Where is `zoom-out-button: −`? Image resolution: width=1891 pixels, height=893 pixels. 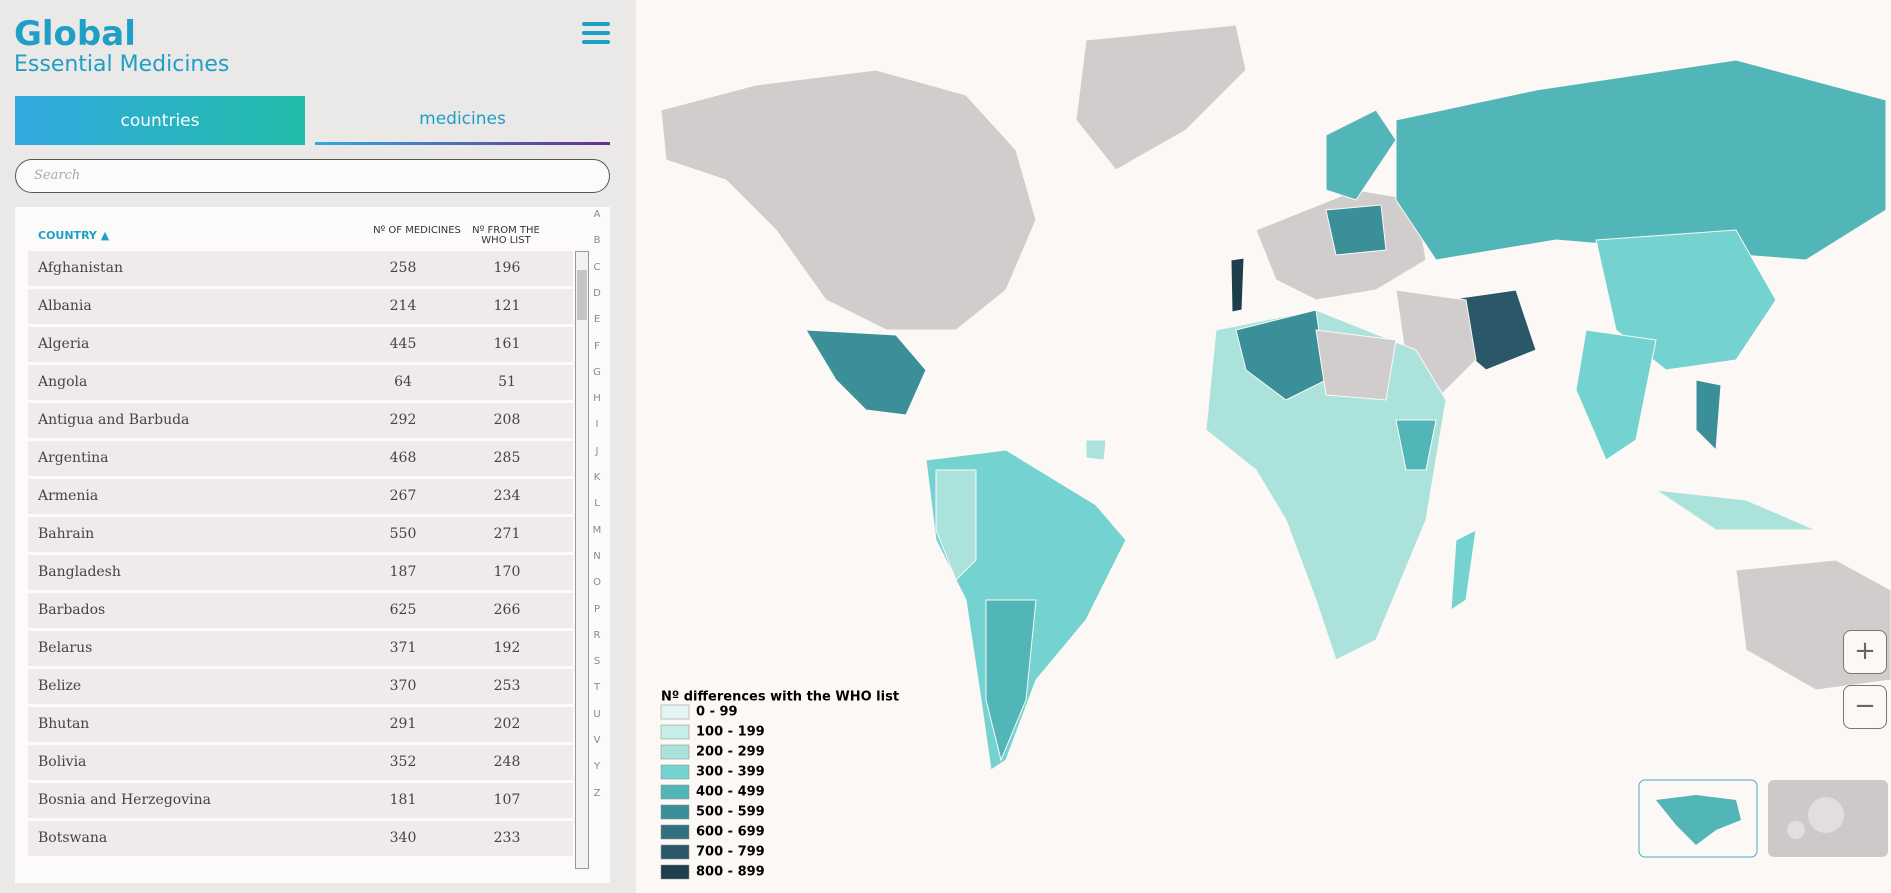
zoom-out-button: − is located at coordinates (1865, 707).